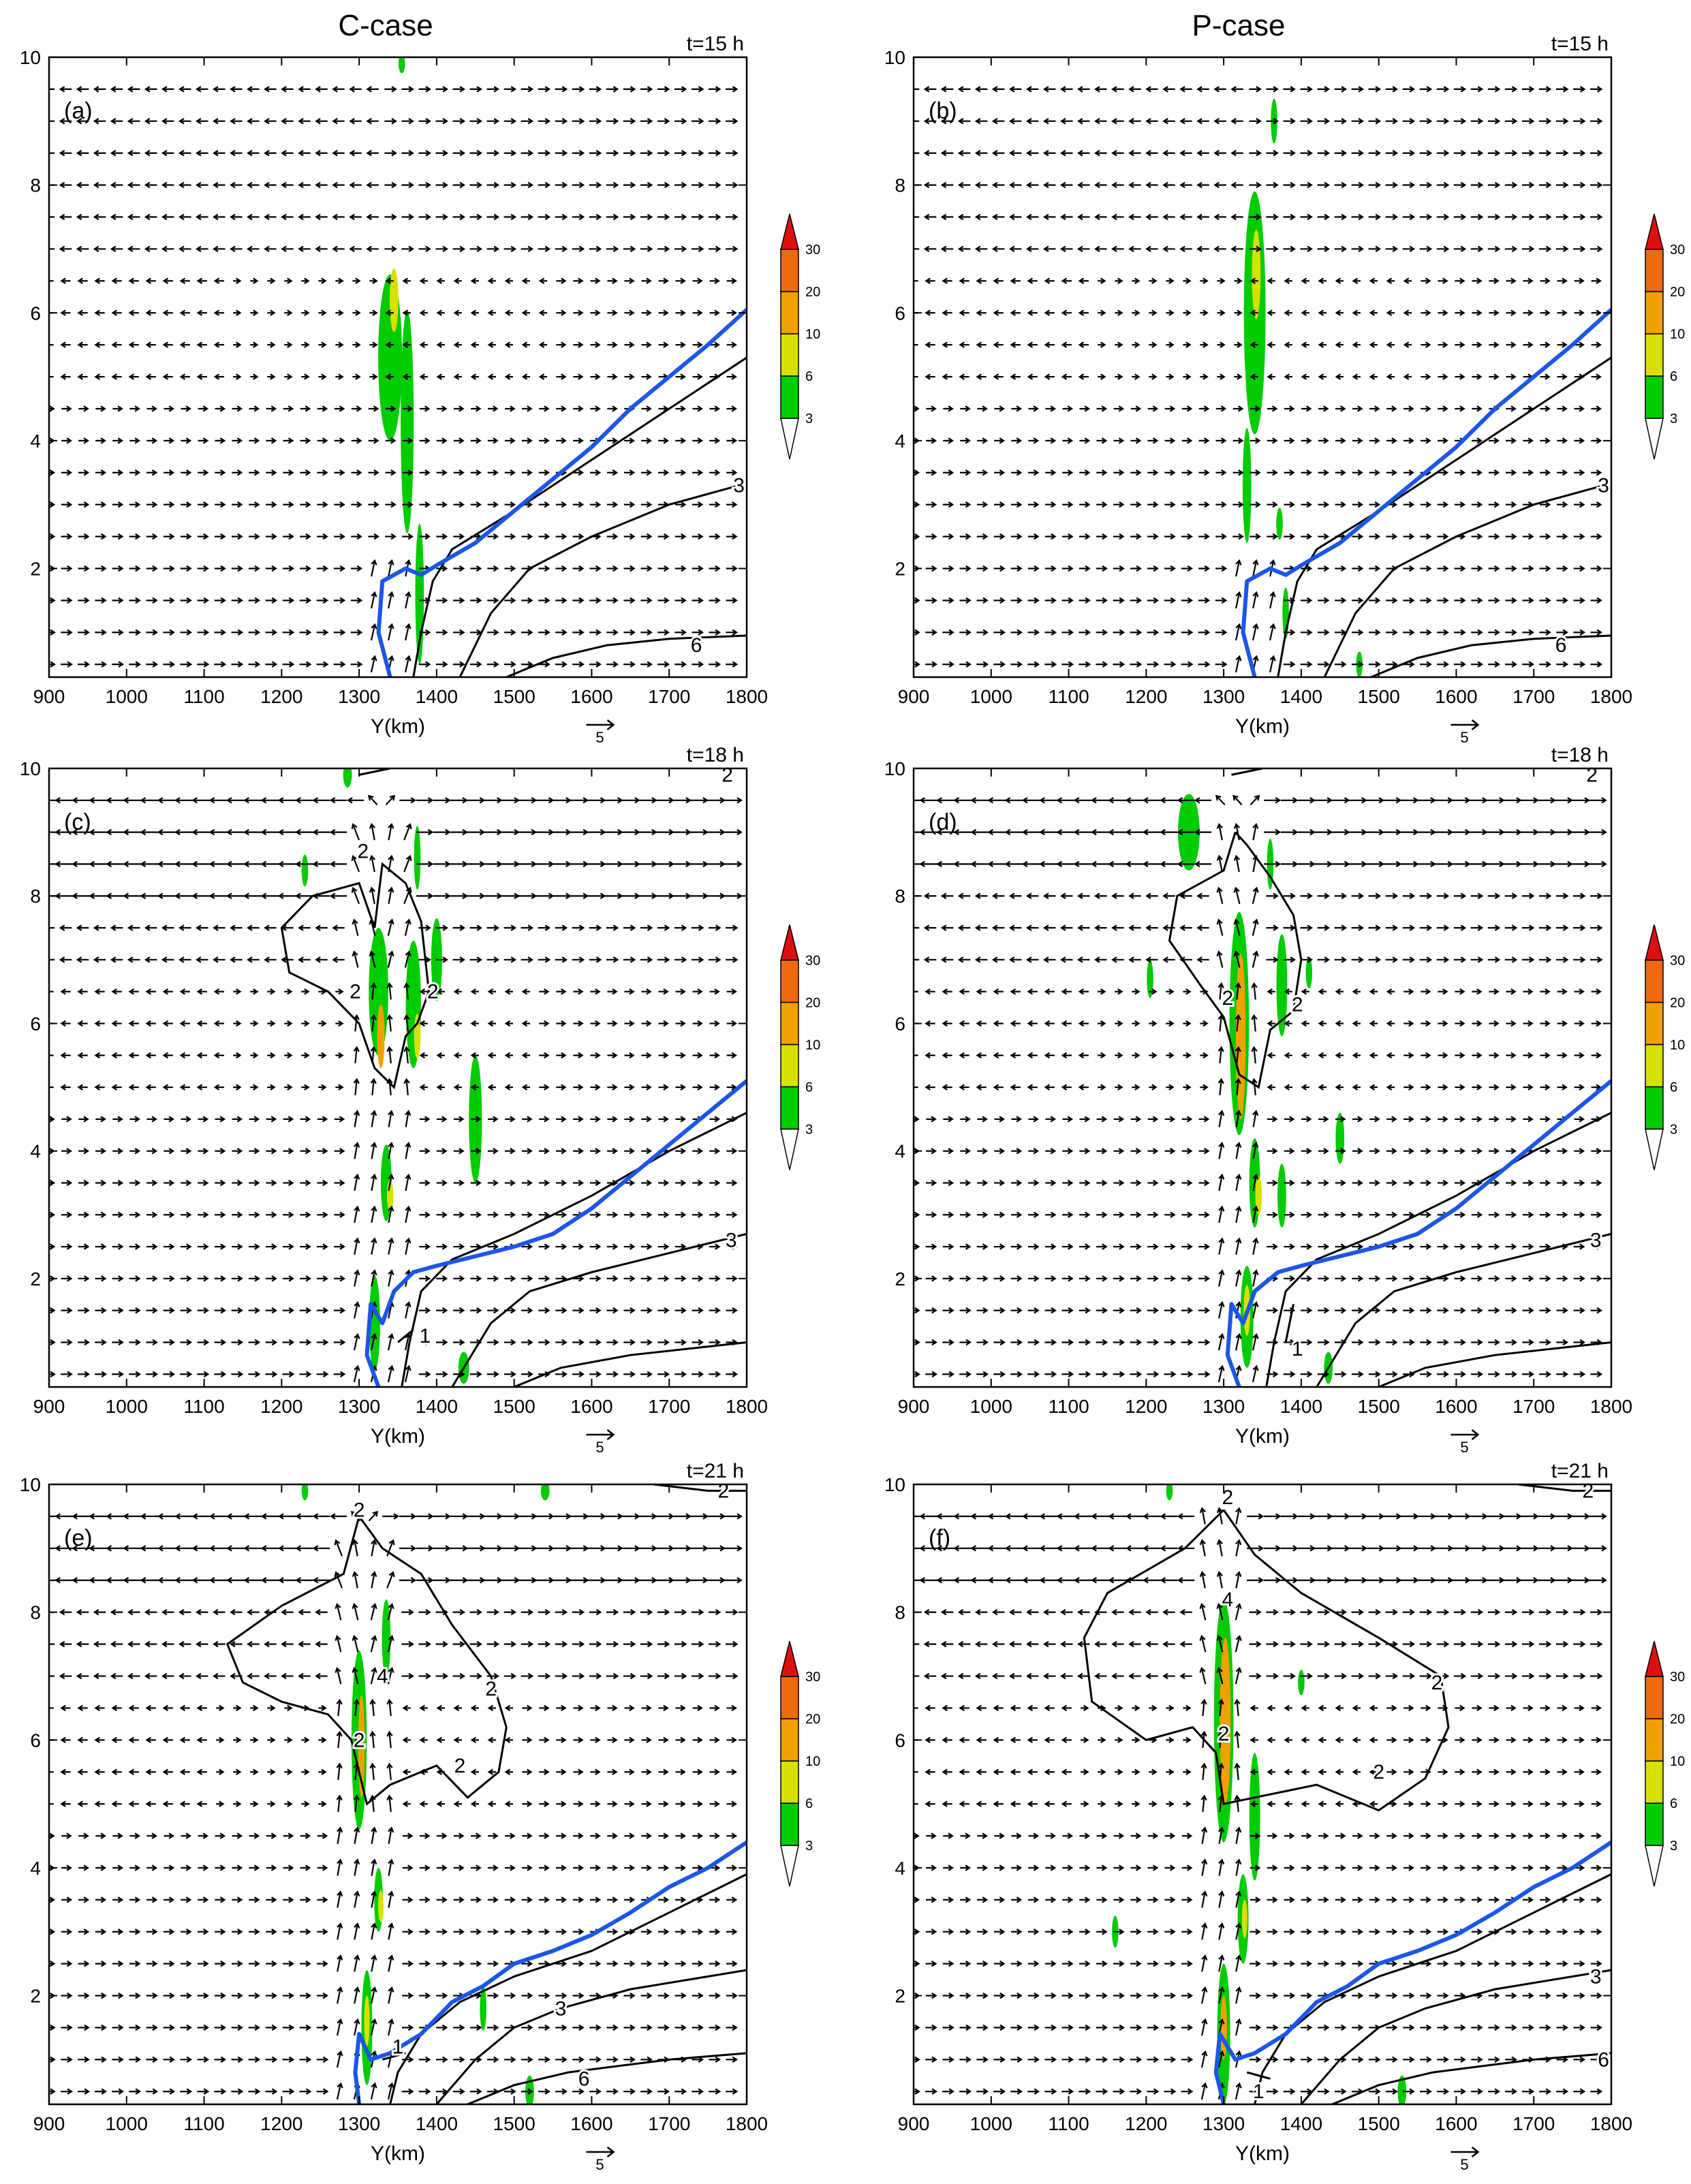  What do you see at coordinates (584, 2079) in the screenshot?
I see `contour-label: 6` at bounding box center [584, 2079].